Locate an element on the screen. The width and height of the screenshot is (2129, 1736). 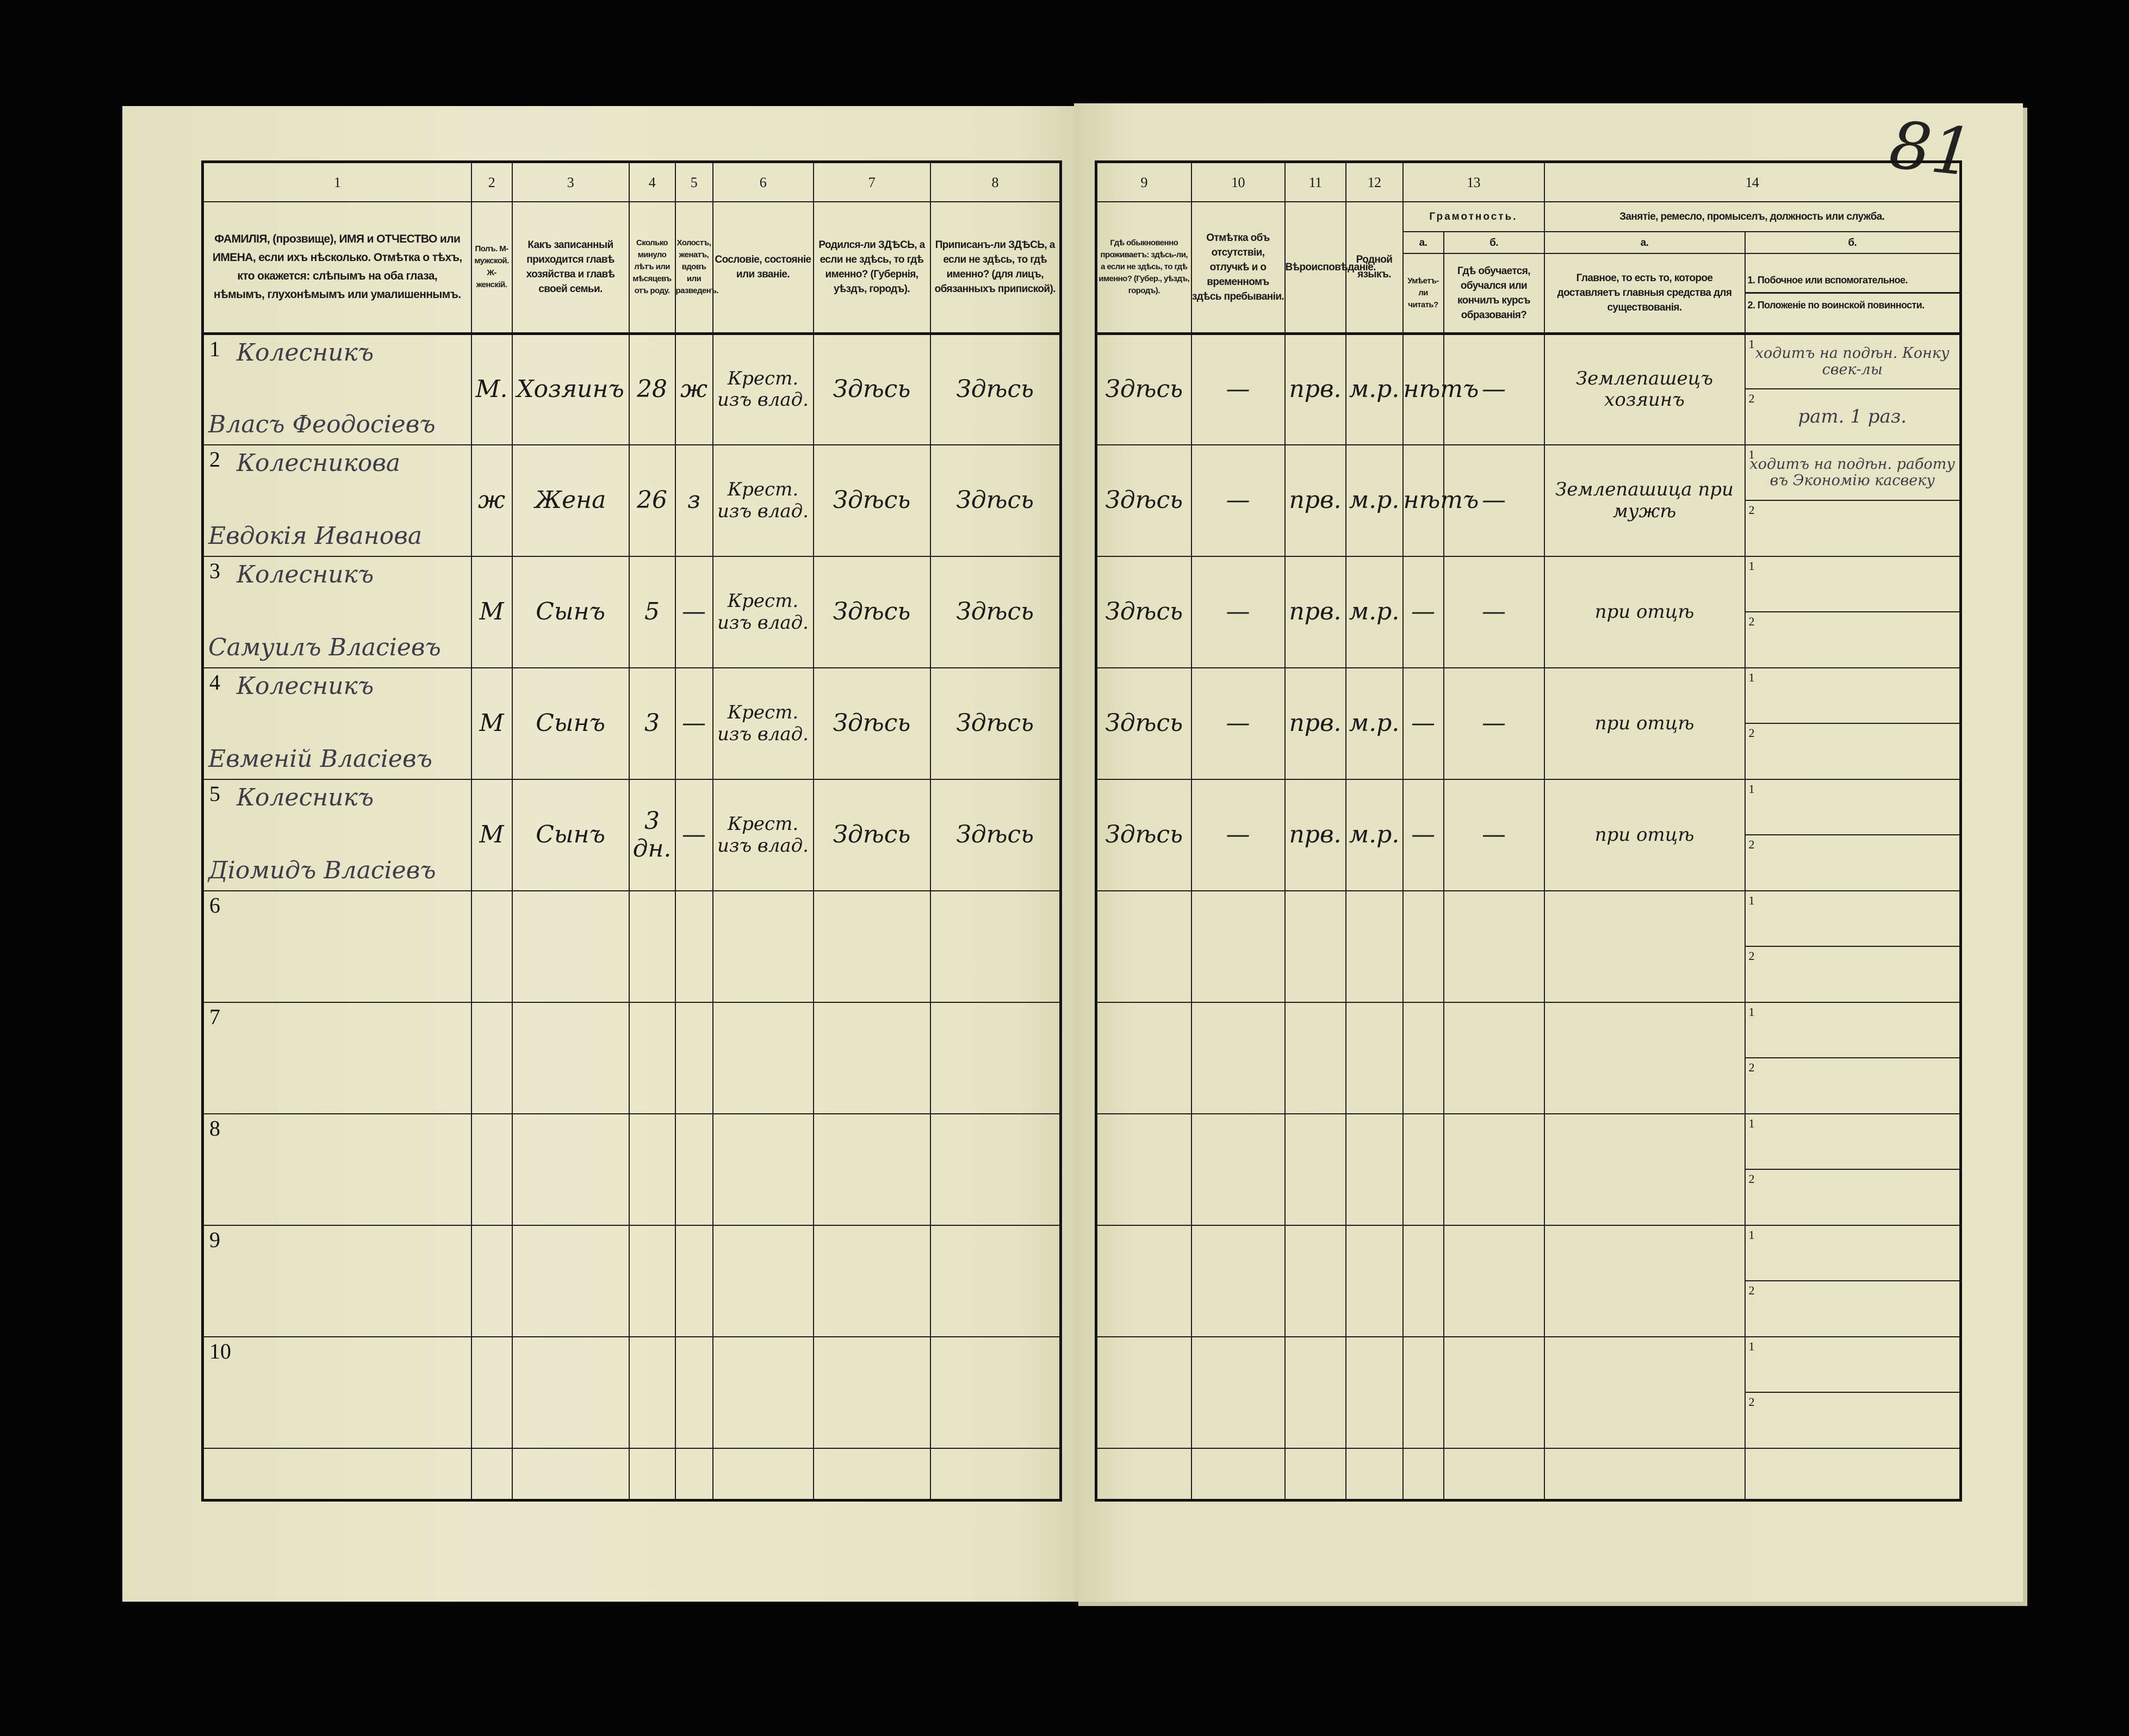
row-number: 6 is located at coordinates (214, 905).